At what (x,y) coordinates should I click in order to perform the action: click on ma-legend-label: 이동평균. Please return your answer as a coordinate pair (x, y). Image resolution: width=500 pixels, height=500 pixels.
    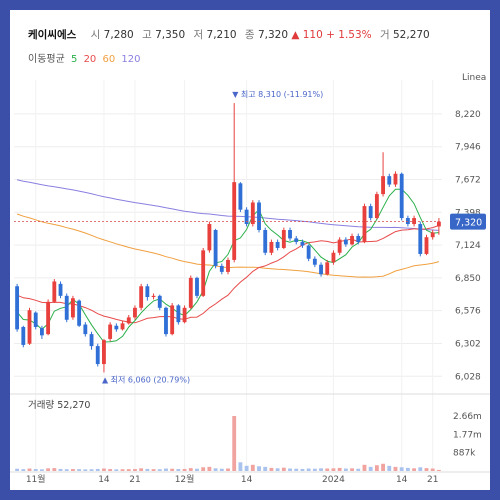
    Looking at the image, I should click on (46, 59).